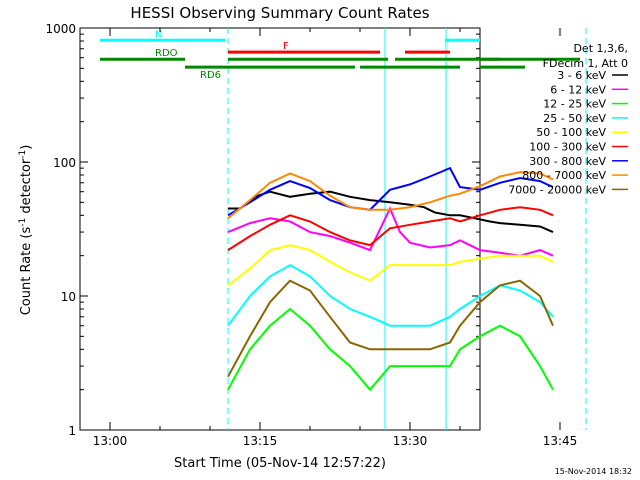 The image size is (640, 480). Describe the element at coordinates (68, 297) in the screenshot. I see `y-tick-label: 10` at that location.